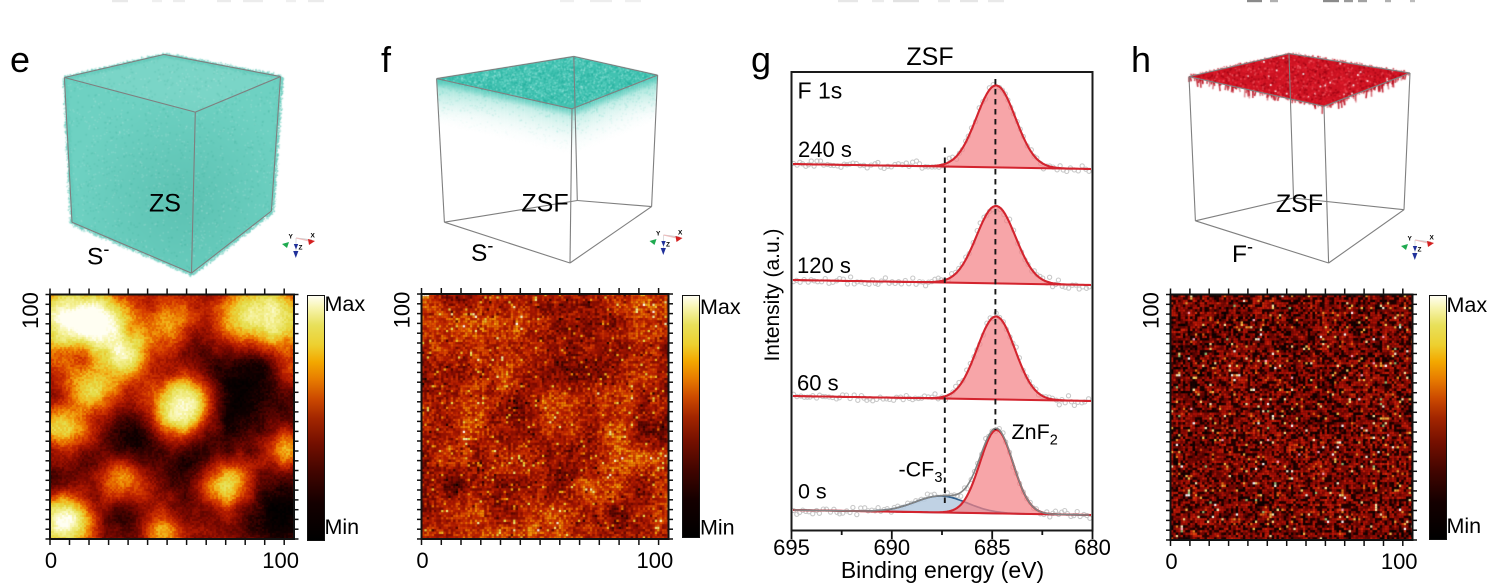 The image size is (1488, 586). Describe the element at coordinates (1141, 59) in the screenshot. I see `svg-text: h` at that location.